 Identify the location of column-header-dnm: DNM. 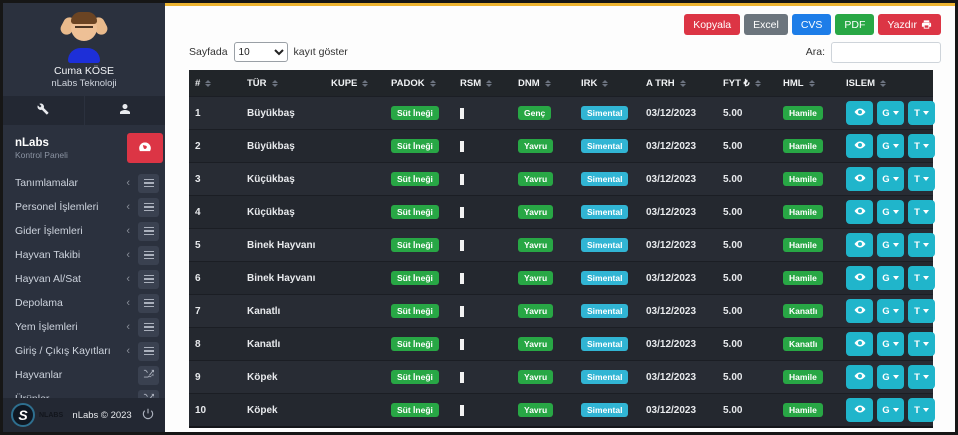
(543, 83).